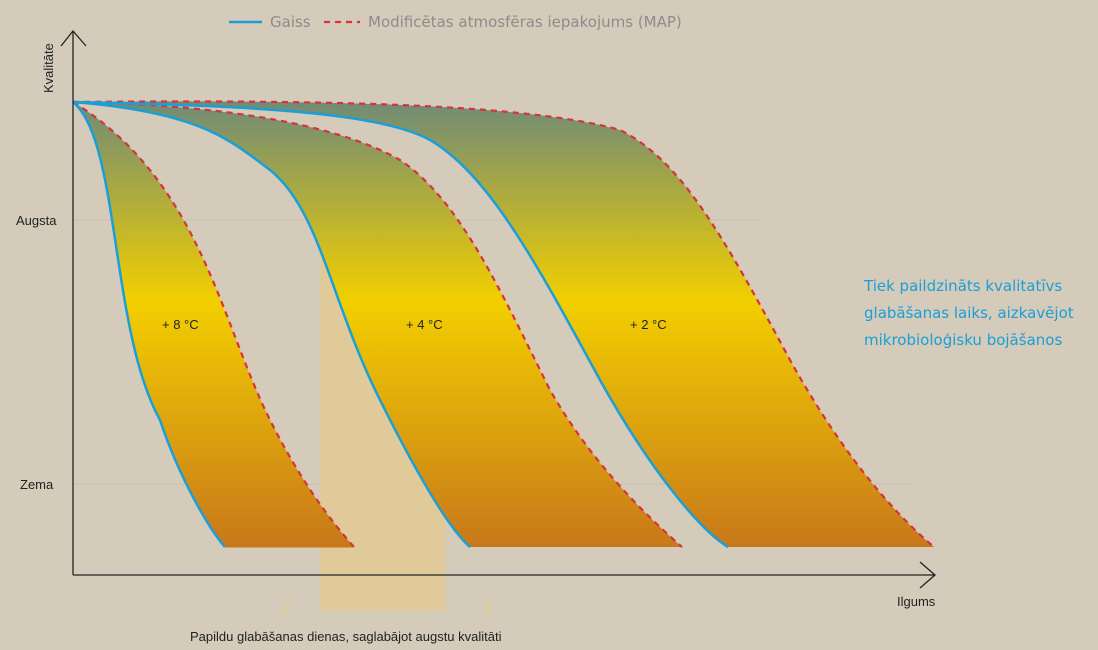 This screenshot has width=1098, height=650. What do you see at coordinates (488, 608) in the screenshot?
I see `caption-mark-right` at bounding box center [488, 608].